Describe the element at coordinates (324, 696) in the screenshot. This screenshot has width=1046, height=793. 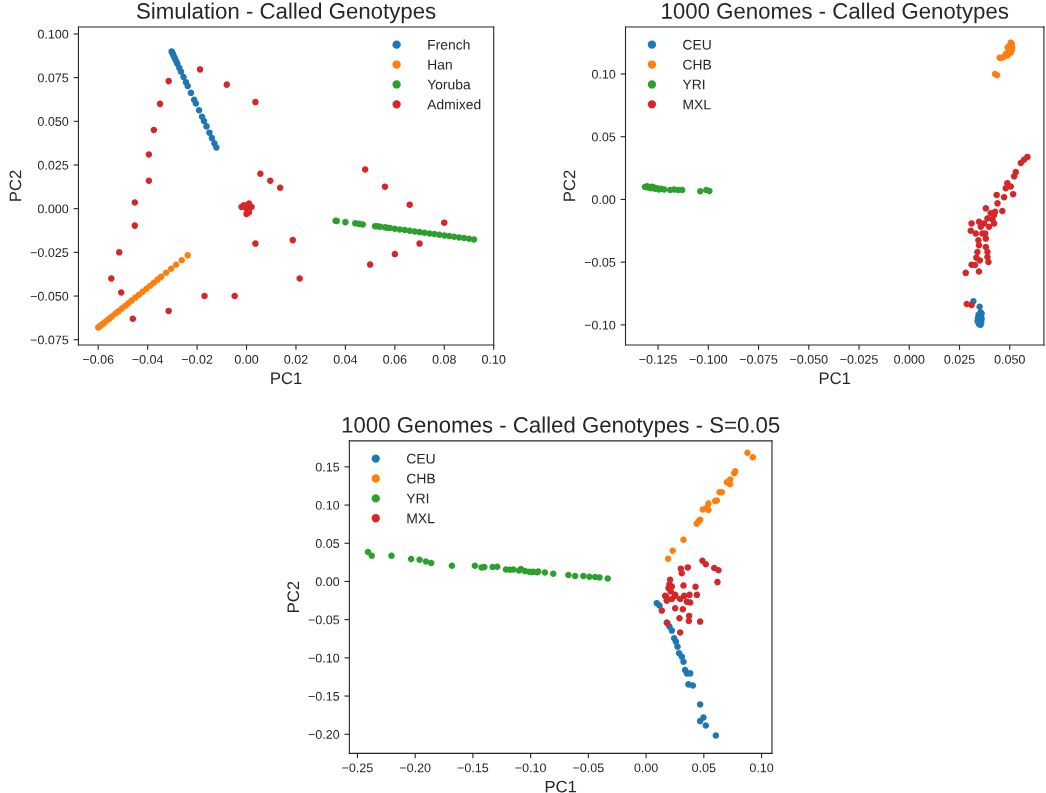
I see `y-tick-label: −0.15` at that location.